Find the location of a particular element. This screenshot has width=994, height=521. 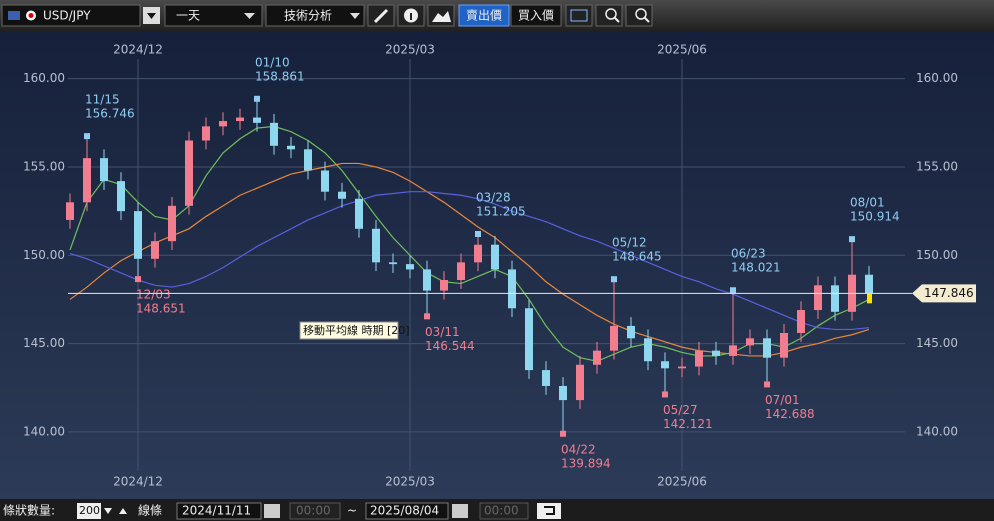

from-calendar is located at coordinates (272, 511).